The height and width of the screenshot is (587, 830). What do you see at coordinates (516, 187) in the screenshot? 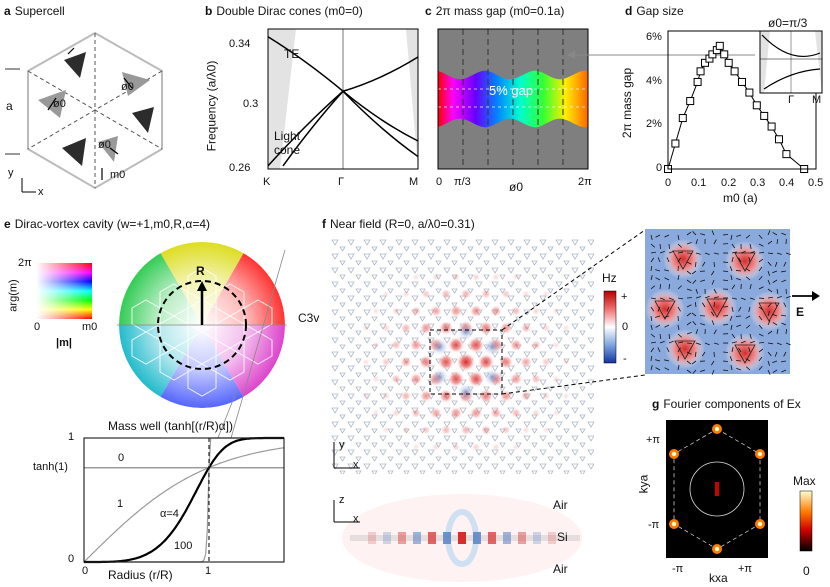
I see `c-xlabel: ø0` at bounding box center [516, 187].